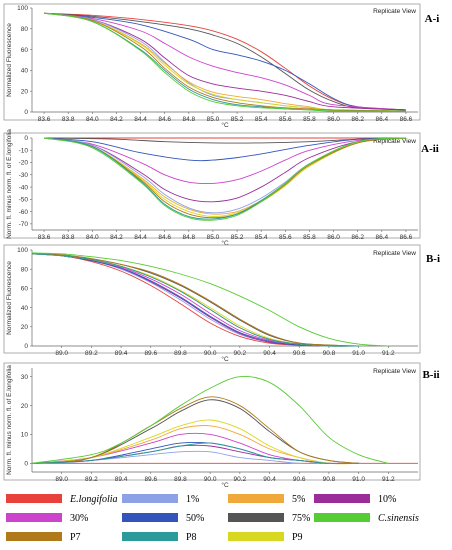  I want to click on legend-item: 30%, so click(47, 518).